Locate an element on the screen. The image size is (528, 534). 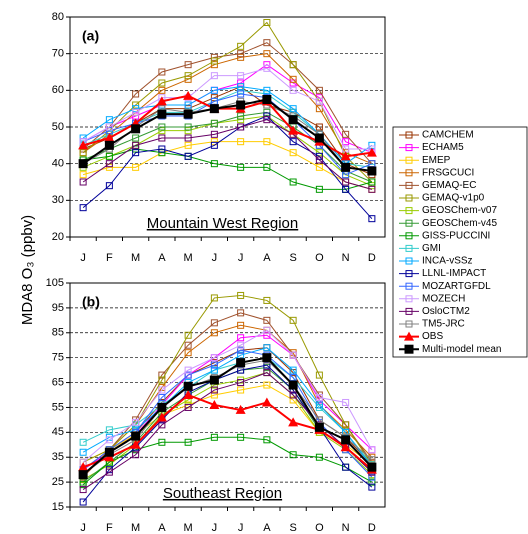
panel-label: (a) is located at coordinates (90, 36).